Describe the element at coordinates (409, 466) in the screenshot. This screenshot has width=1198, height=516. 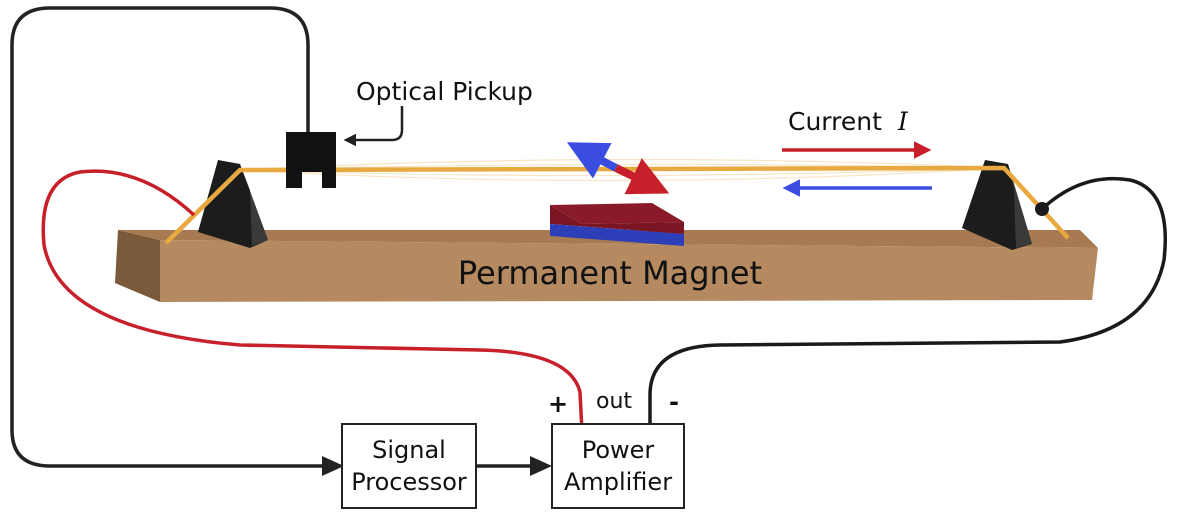
I see `signal-processor-box` at that location.